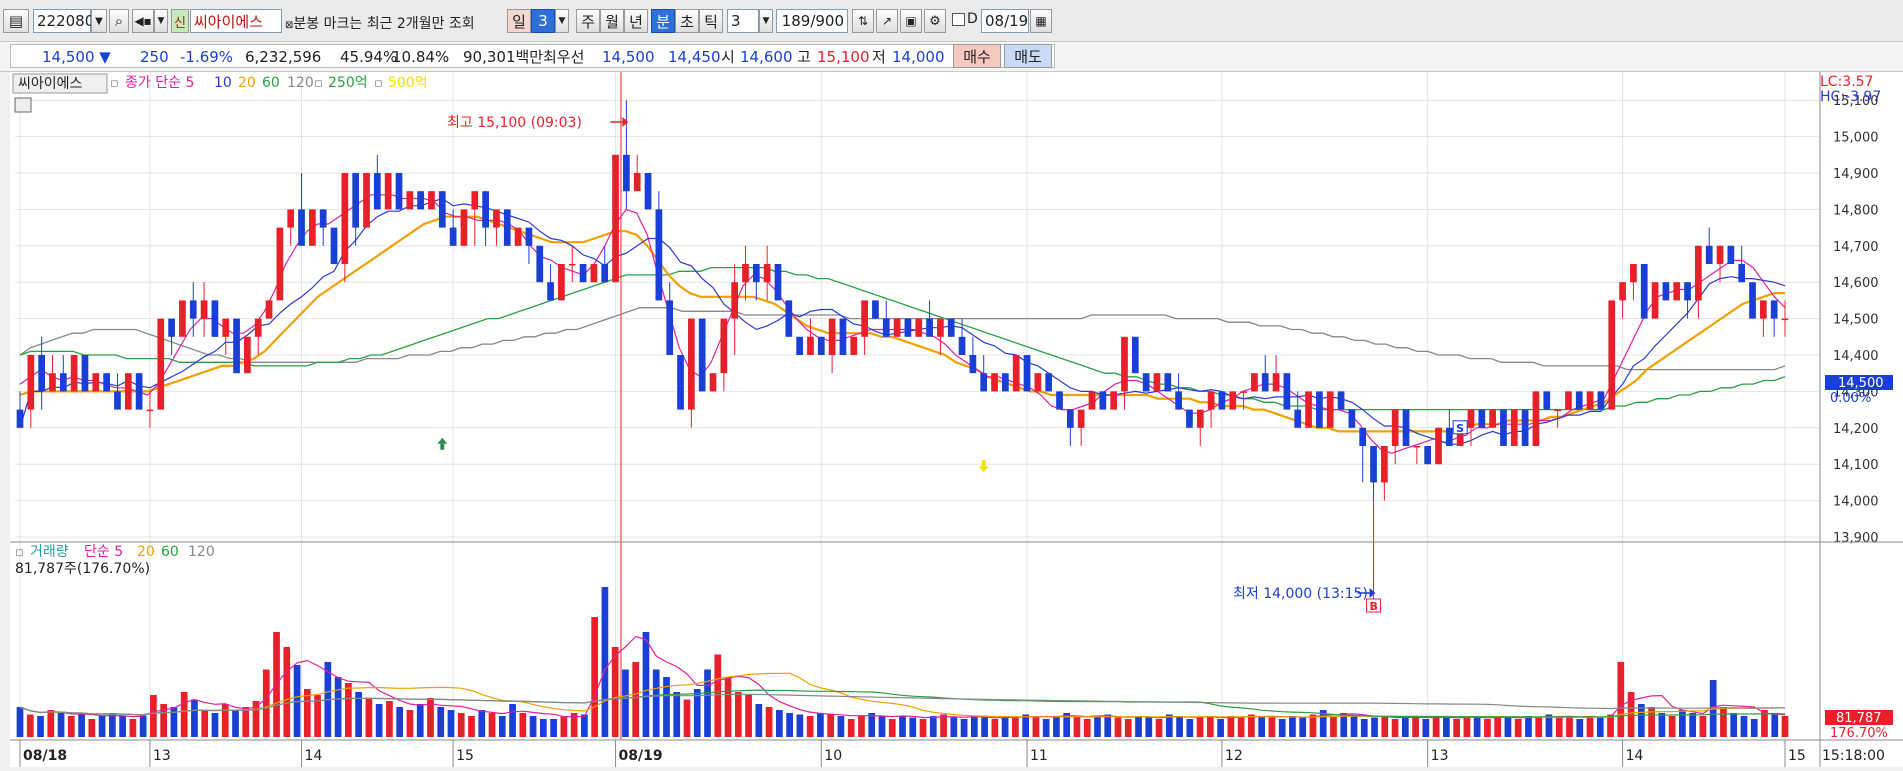 The width and height of the screenshot is (1903, 771). Describe the element at coordinates (687, 21) in the screenshot. I see `period-second-button: 초` at that location.